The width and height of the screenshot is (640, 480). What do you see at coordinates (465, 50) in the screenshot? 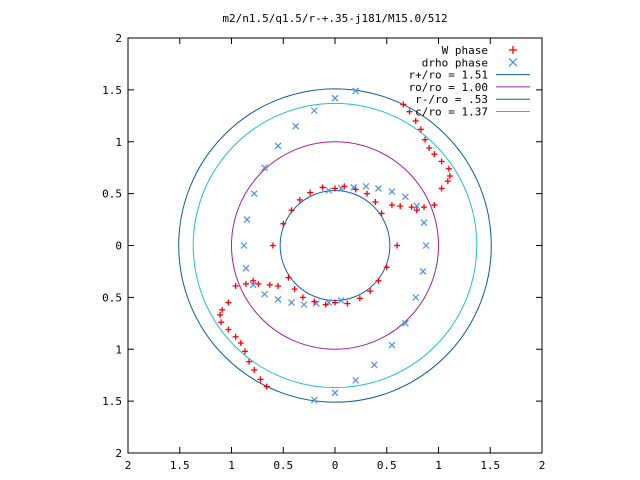
I see `legend-label: W phase` at bounding box center [465, 50].